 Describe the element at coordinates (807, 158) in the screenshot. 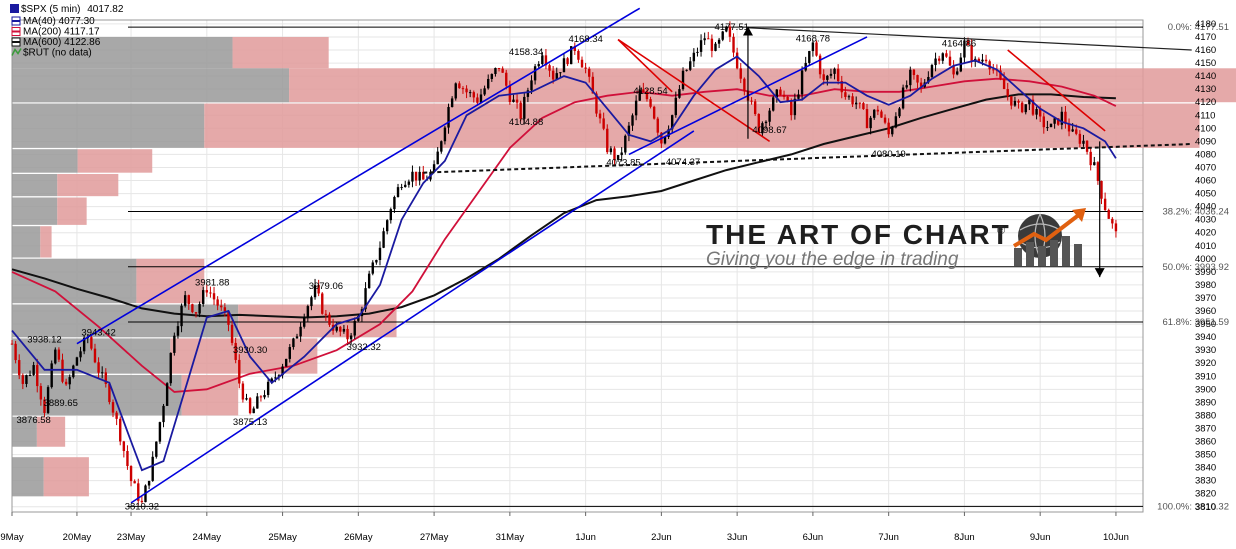

I see `trend-line-neckline` at that location.